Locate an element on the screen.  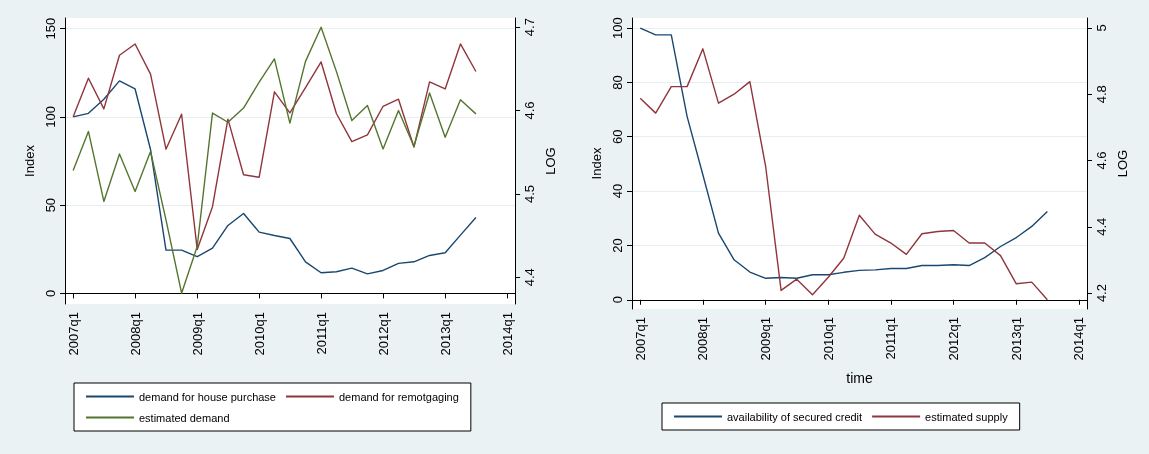
legend-label: estimated supply is located at coordinates (967, 416).